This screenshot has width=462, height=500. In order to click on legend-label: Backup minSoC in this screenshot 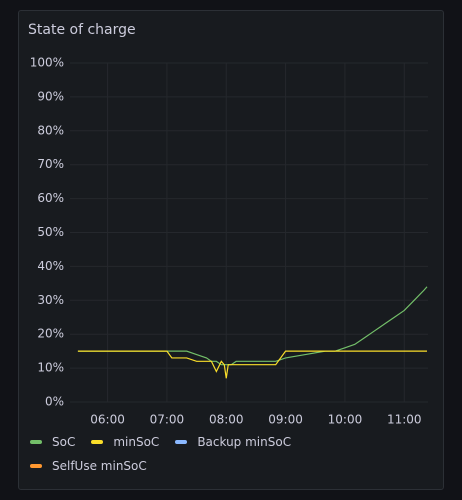, I will do `click(244, 442)`.